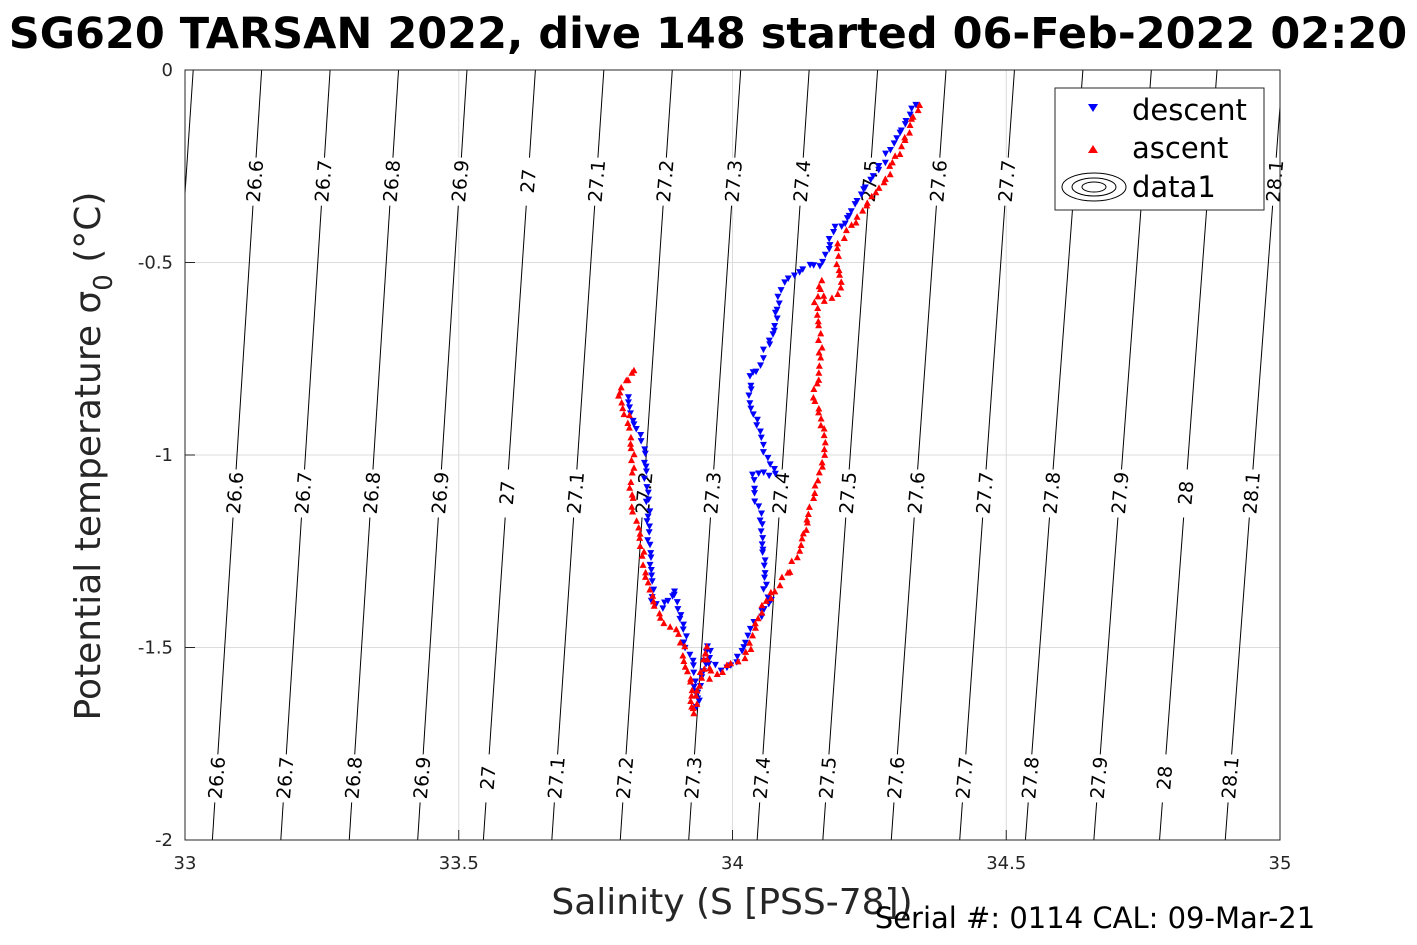  I want to click on contour-label: 27.7, so click(986, 493).